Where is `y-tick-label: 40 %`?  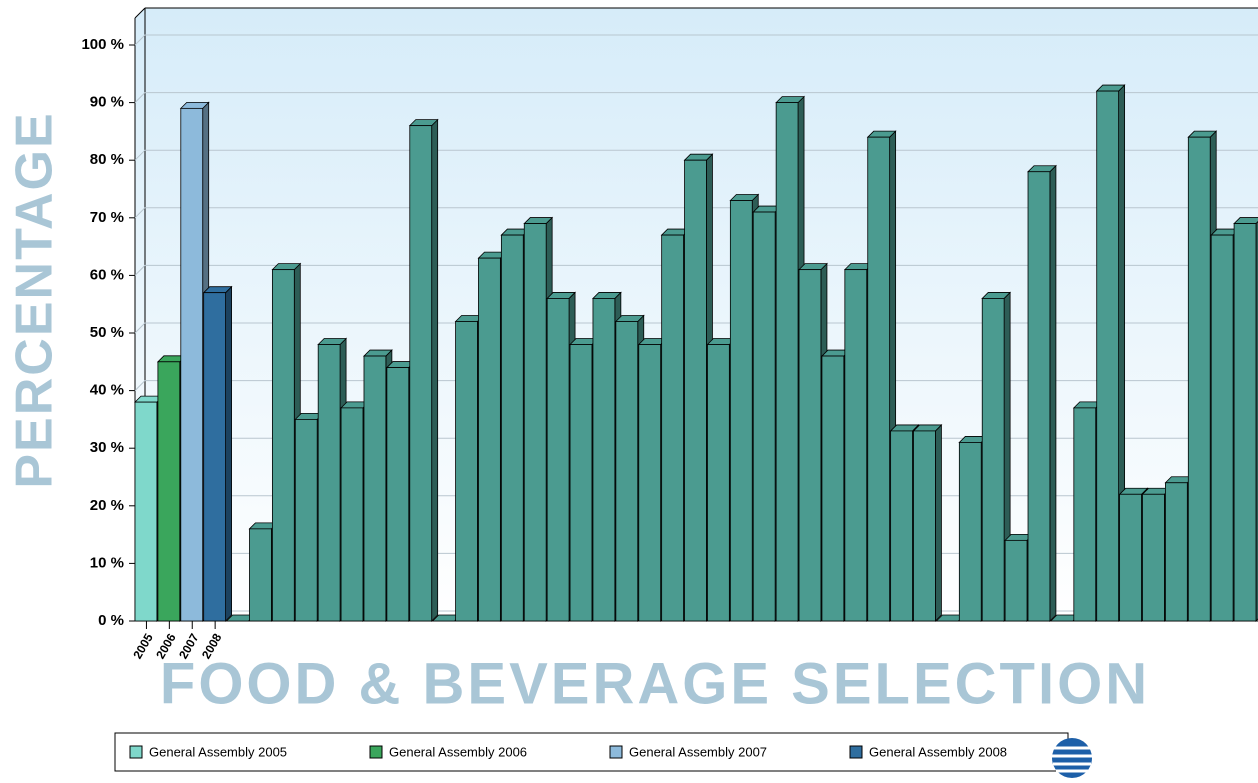
y-tick-label: 40 % is located at coordinates (107, 390).